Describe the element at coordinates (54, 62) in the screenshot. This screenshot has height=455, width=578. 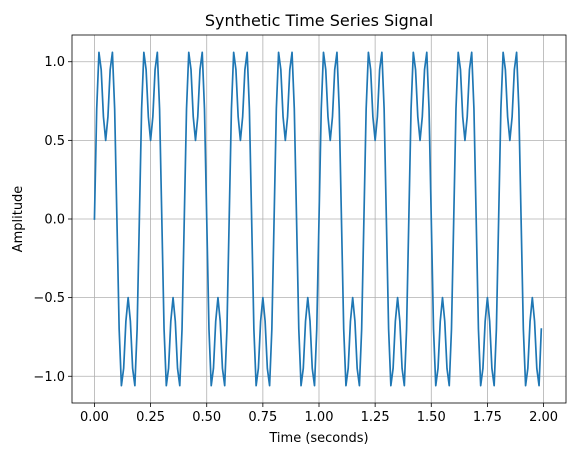
I see `y-tick-label: 1.0` at that location.